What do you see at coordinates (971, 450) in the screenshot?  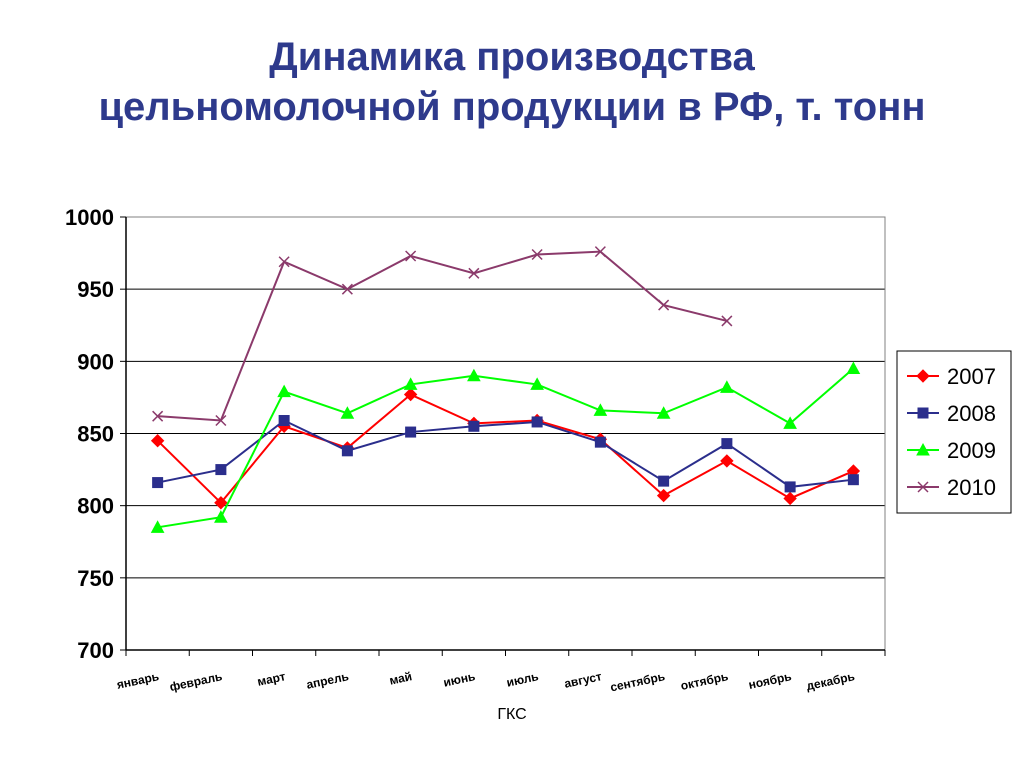 I see `legend-label: 2009` at bounding box center [971, 450].